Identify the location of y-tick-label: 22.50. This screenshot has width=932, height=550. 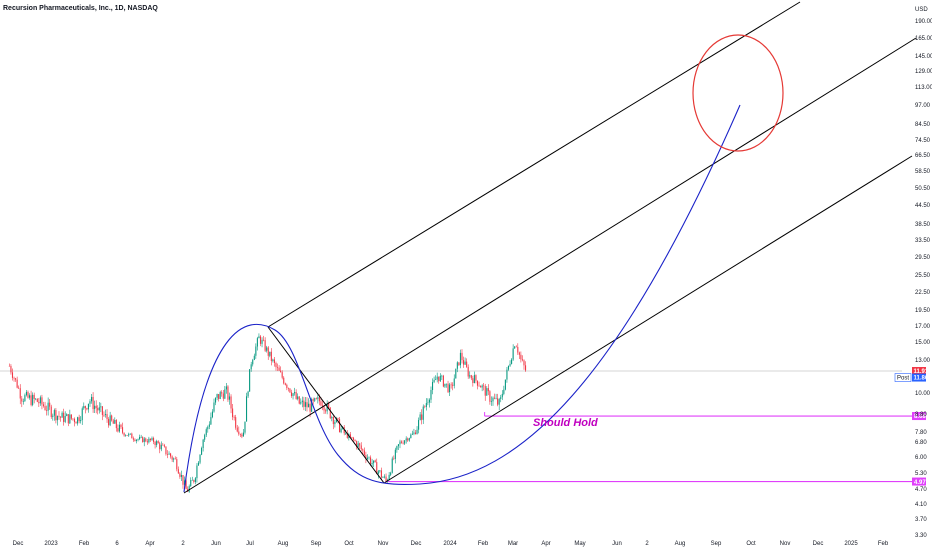
(923, 293).